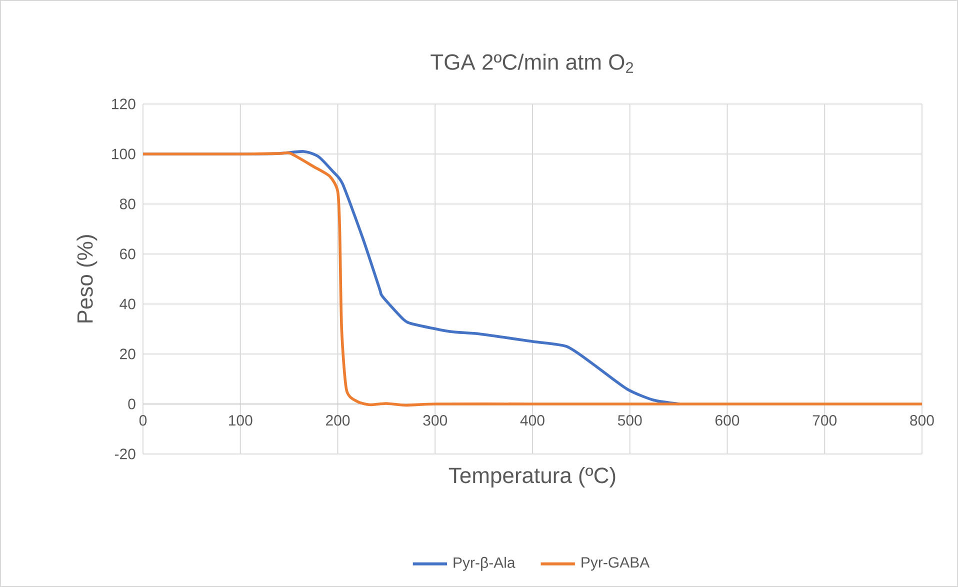 This screenshot has height=587, width=958. What do you see at coordinates (128, 254) in the screenshot?
I see `y-tick-label: 60` at bounding box center [128, 254].